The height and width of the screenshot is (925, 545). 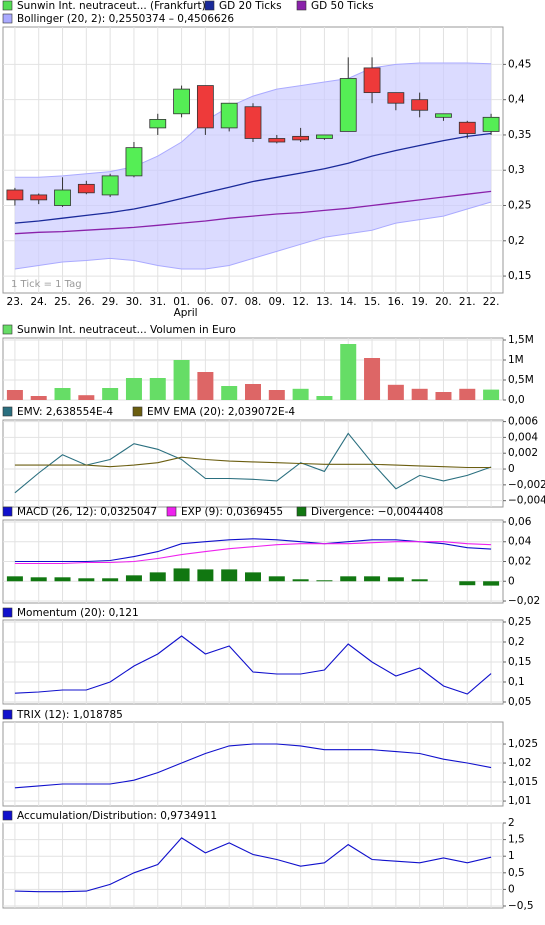 What do you see at coordinates (181, 302) in the screenshot?
I see `x-tick-label: 01.` at bounding box center [181, 302].